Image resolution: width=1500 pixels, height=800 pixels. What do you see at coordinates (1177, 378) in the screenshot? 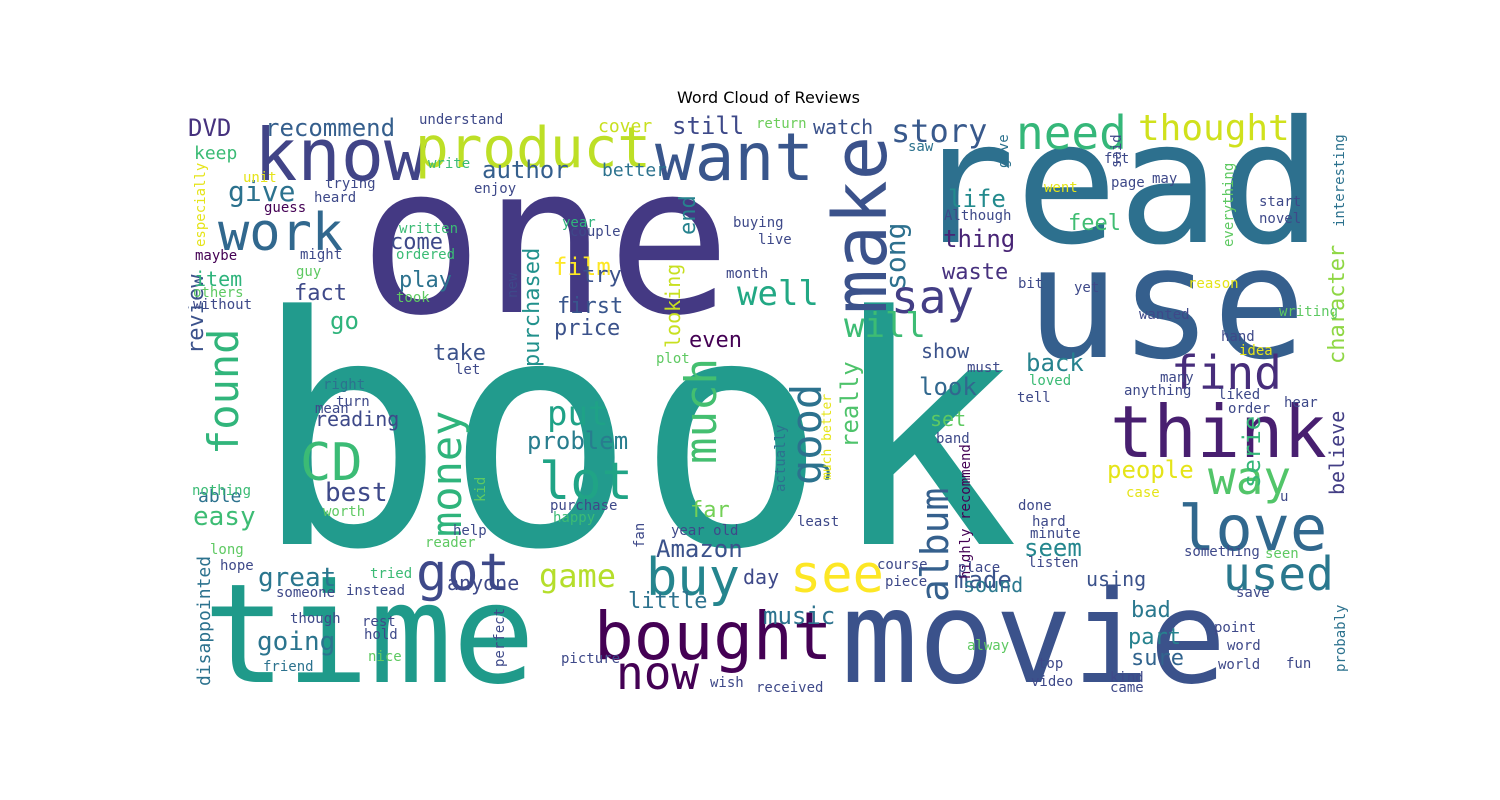
I see `word-many: many` at bounding box center [1177, 378].